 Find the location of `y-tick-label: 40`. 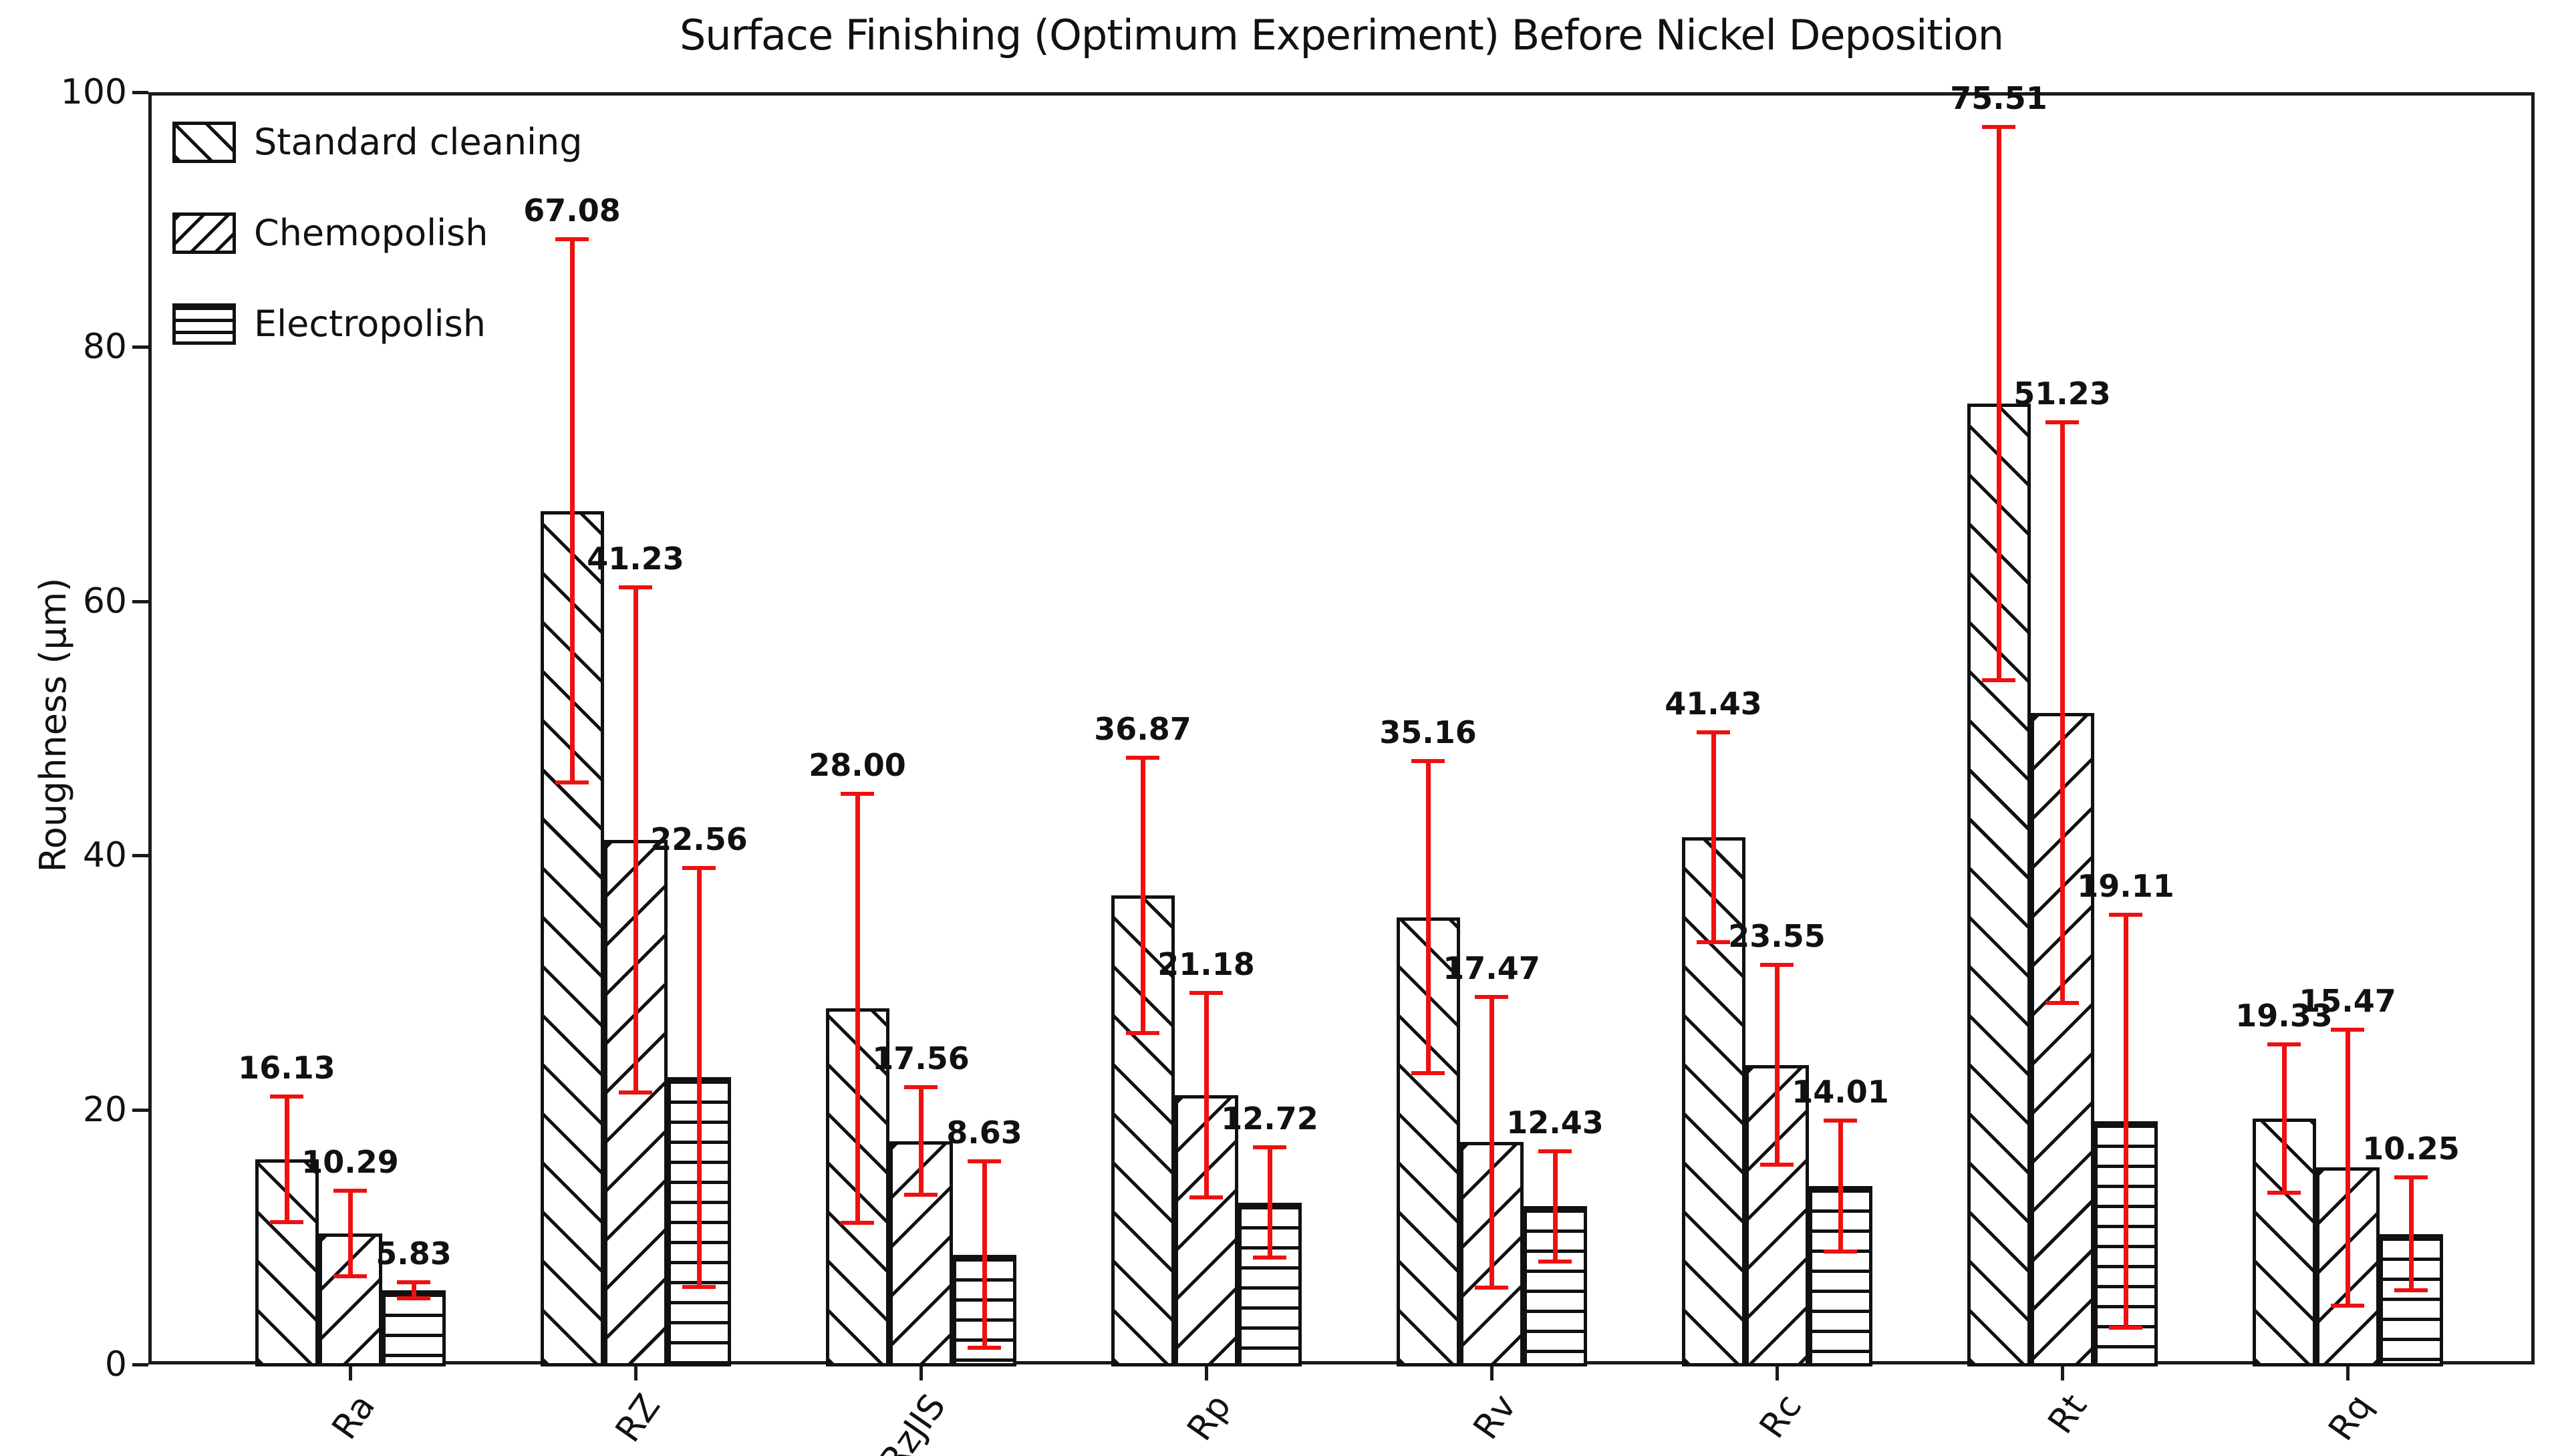

y-tick-label: 40 is located at coordinates (105, 855).